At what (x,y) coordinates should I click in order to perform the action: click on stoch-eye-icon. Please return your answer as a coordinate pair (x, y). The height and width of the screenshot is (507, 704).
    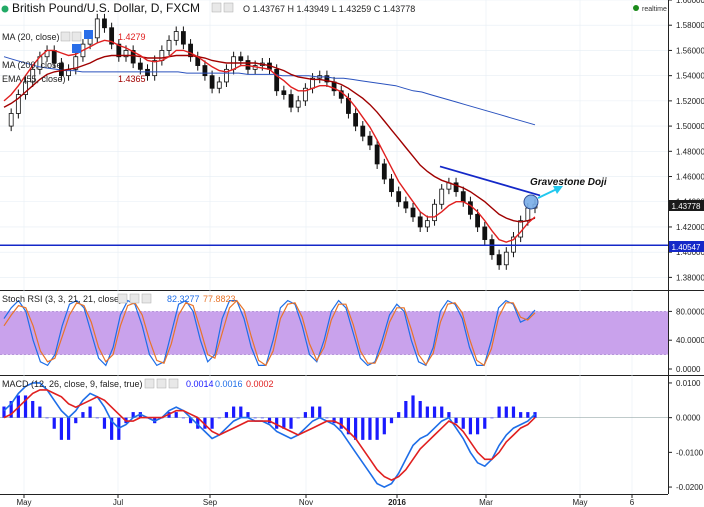
    Looking at the image, I should click on (122, 298).